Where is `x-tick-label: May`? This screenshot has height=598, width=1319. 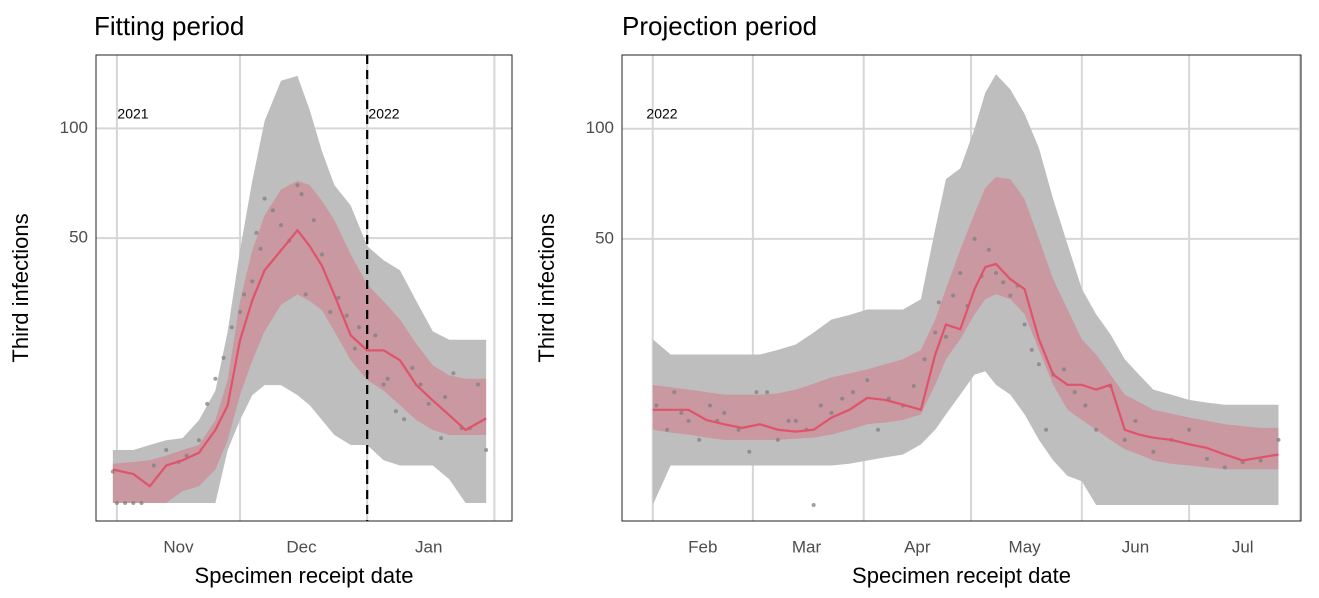 x-tick-label: May is located at coordinates (1025, 546).